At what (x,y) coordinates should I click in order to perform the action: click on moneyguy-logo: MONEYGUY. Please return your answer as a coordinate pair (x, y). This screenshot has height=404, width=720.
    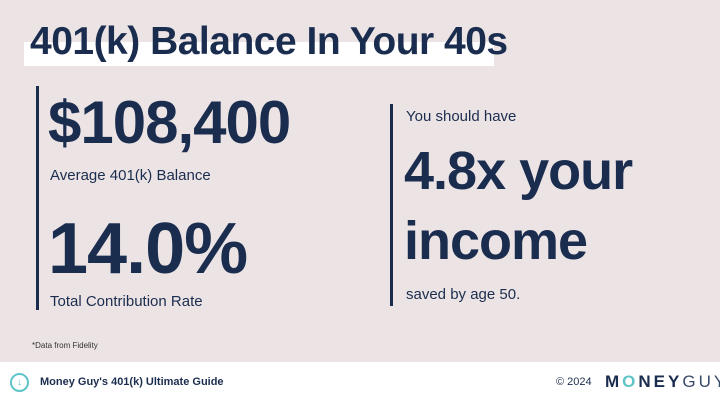
    Looking at the image, I should click on (662, 381).